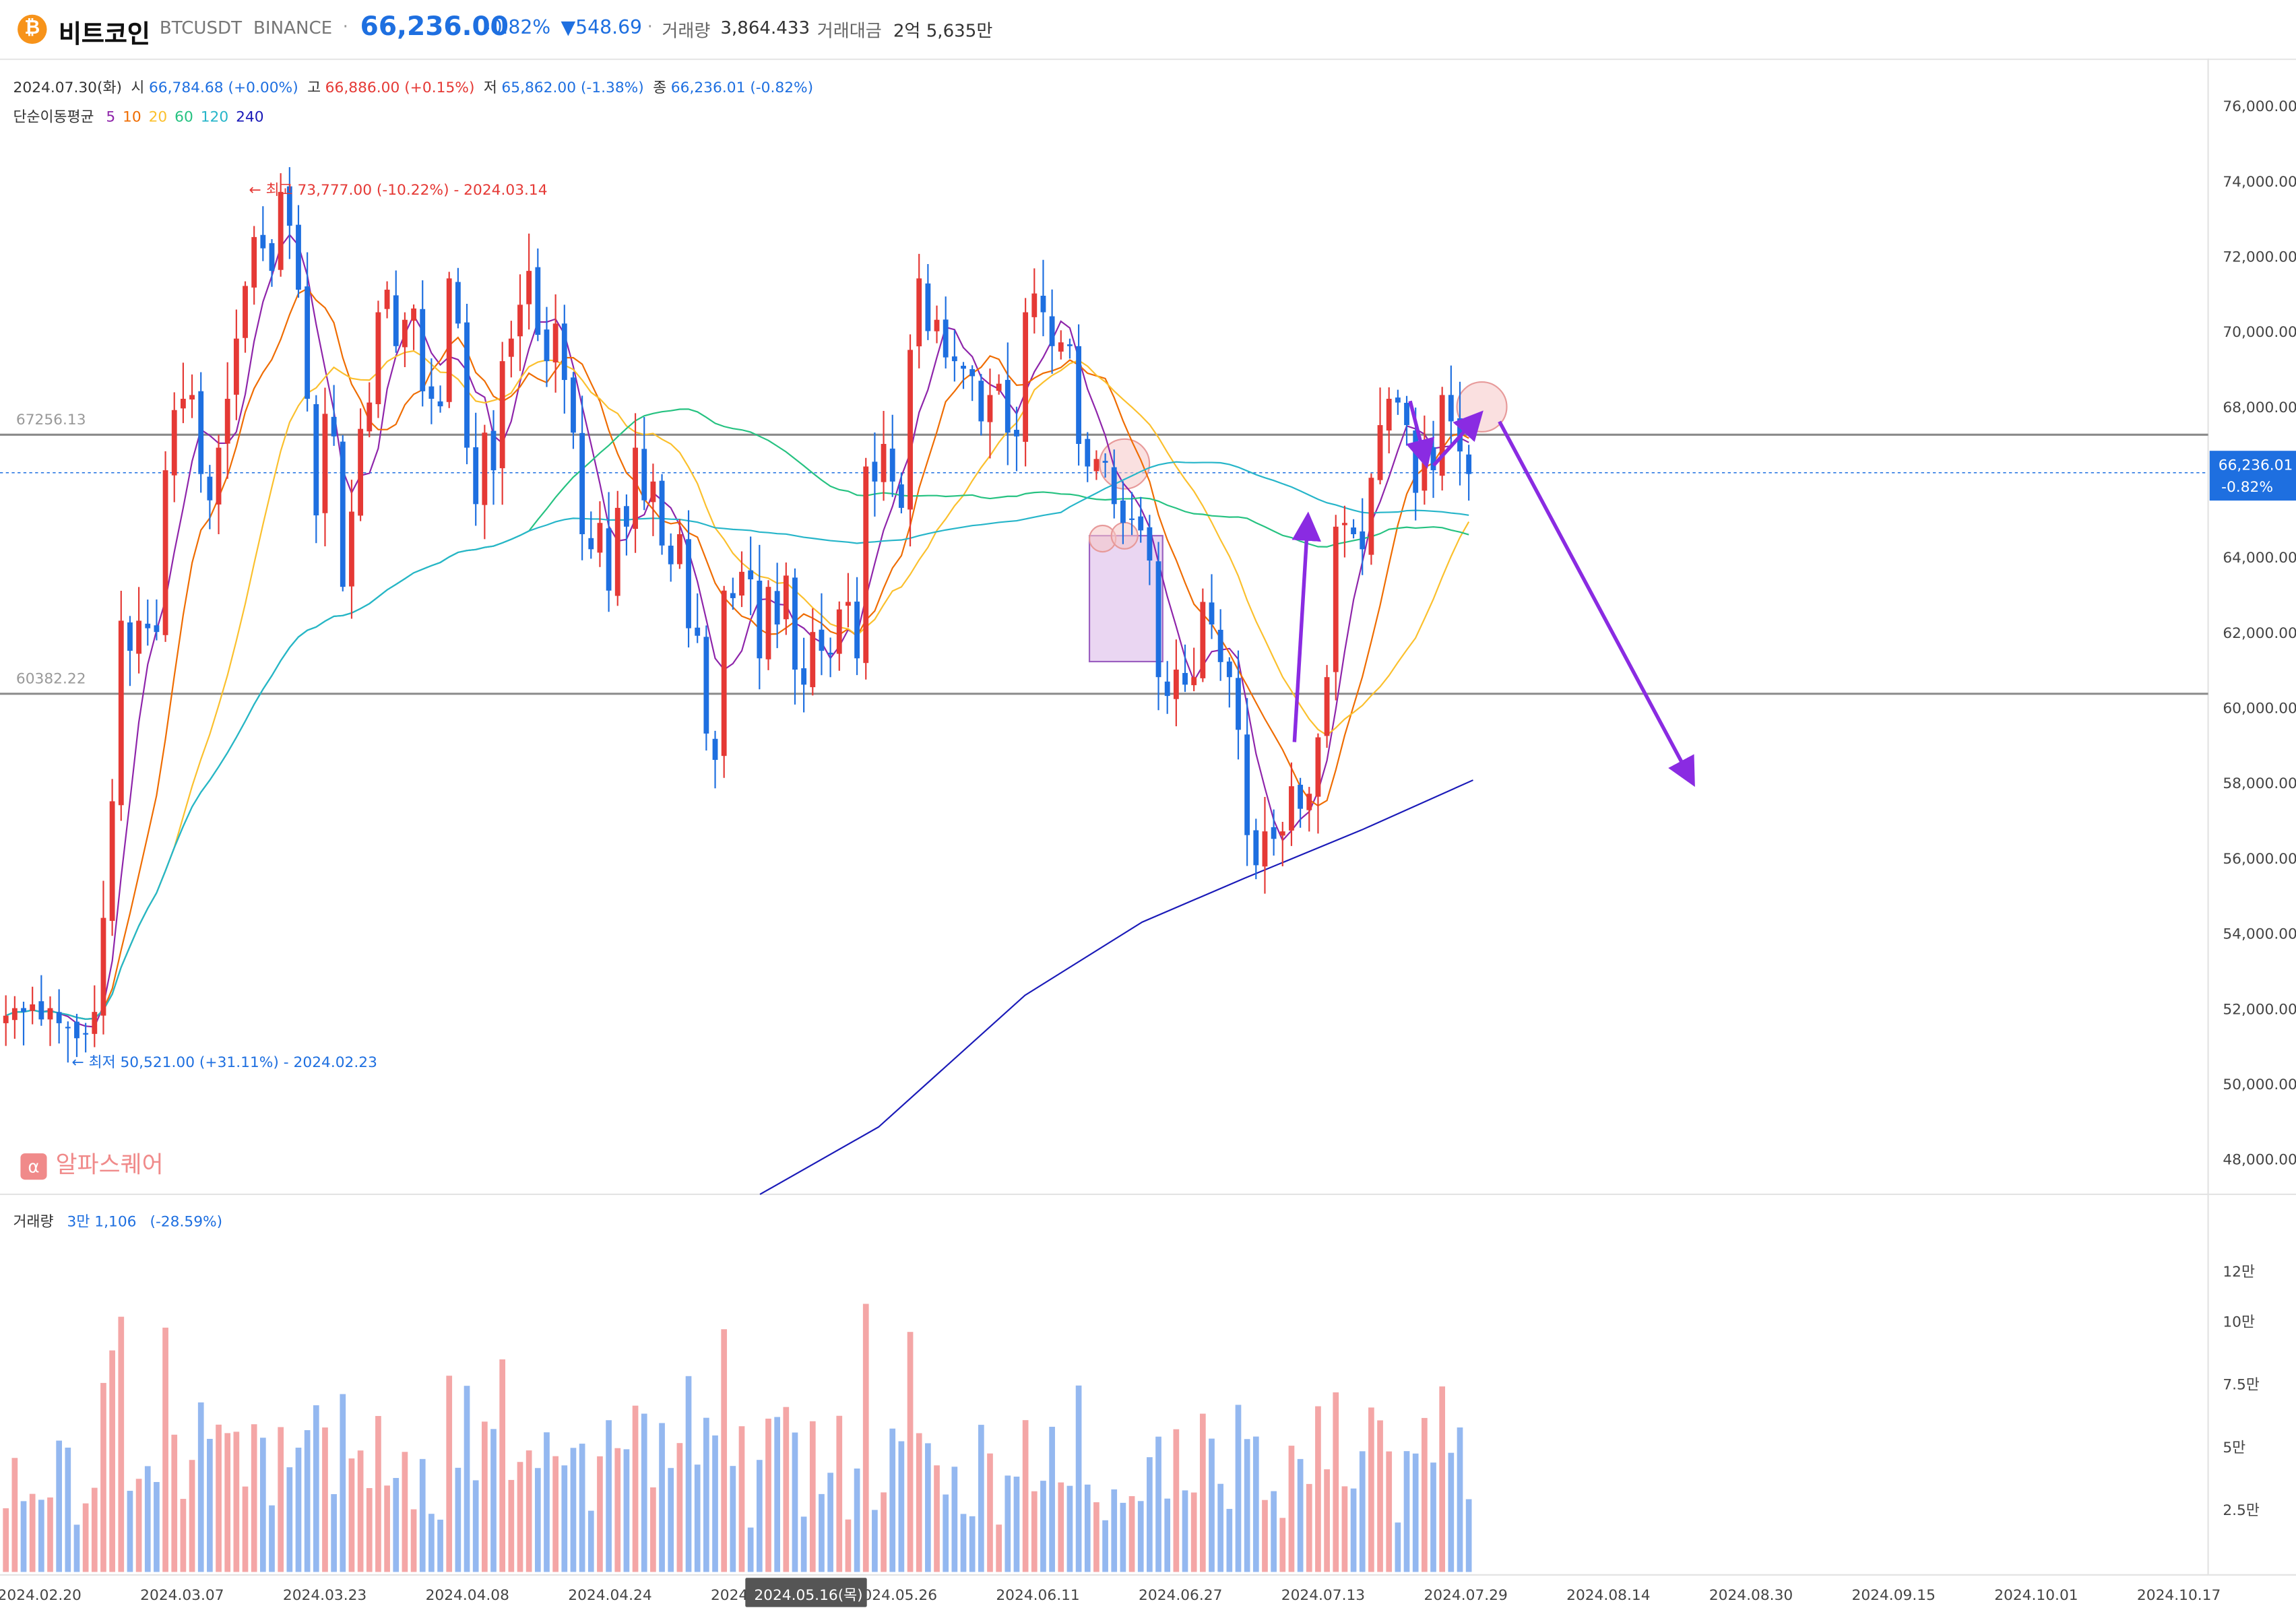 Image resolution: width=2296 pixels, height=1610 pixels. What do you see at coordinates (2259, 1161) in the screenshot?
I see `price-tick-label: 48,000.00` at bounding box center [2259, 1161].